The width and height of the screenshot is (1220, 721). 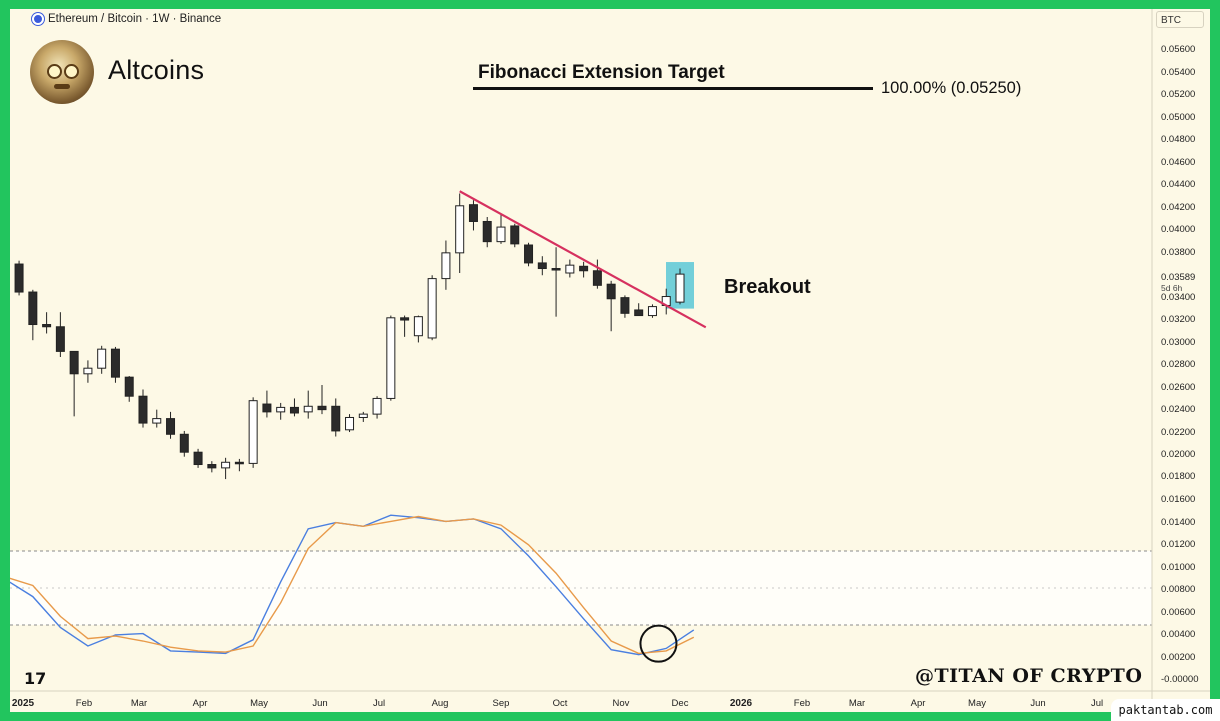 What do you see at coordinates (1178, 612) in the screenshot?
I see `price-axis-tick: 0.00600` at bounding box center [1178, 612].